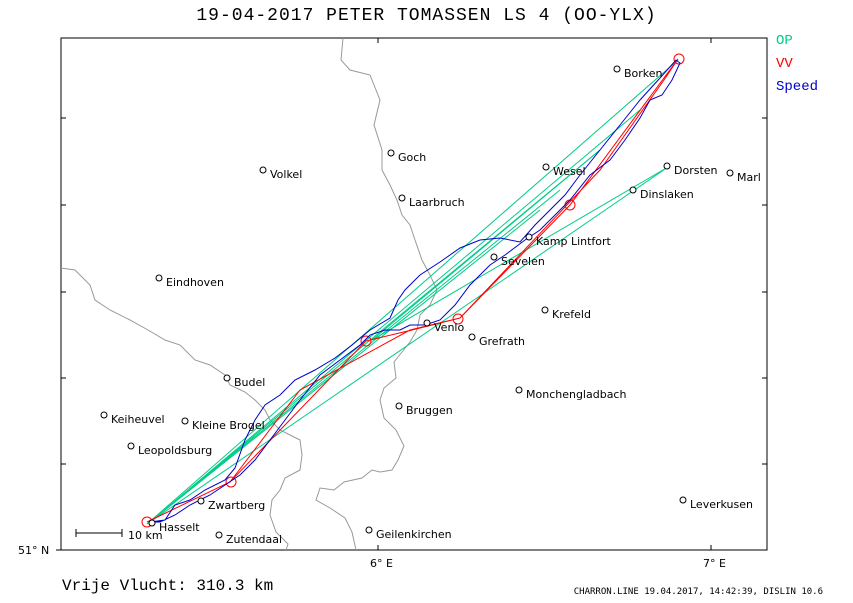  I want to click on flight-title: 19-04-2017 PETER TOMASSEN LS 4 (OO-YLX), so click(426, 16).